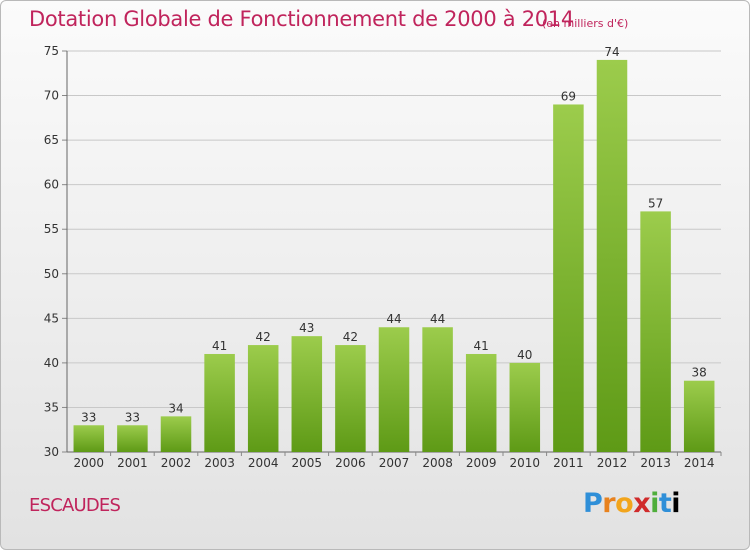 The image size is (750, 550). Describe the element at coordinates (350, 398) in the screenshot. I see `bar-2006` at that location.